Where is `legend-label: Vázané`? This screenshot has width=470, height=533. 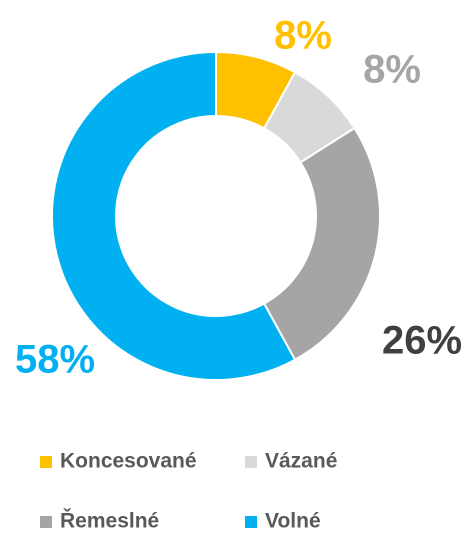 legend-label: Vázané is located at coordinates (301, 461).